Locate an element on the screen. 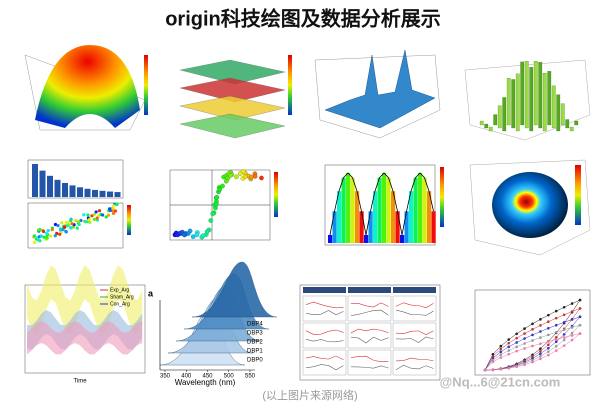 This screenshot has width=607, height=405. header-strip is located at coordinates (324, 290).